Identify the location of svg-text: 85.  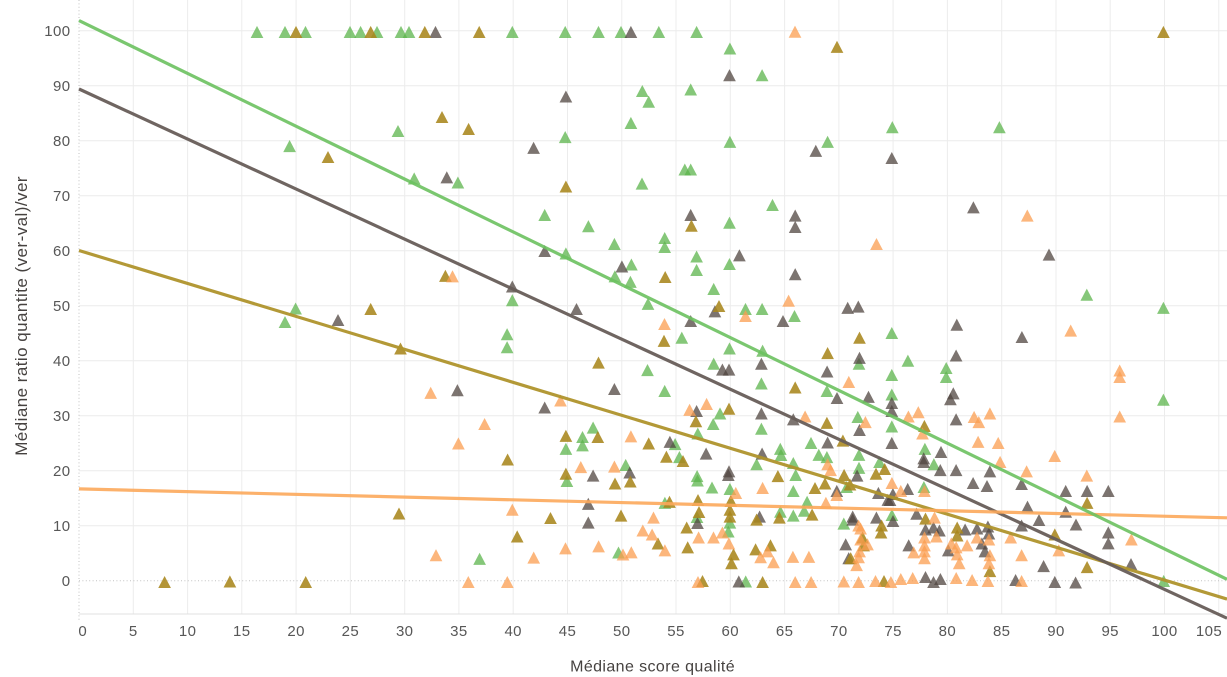
(1002, 631).